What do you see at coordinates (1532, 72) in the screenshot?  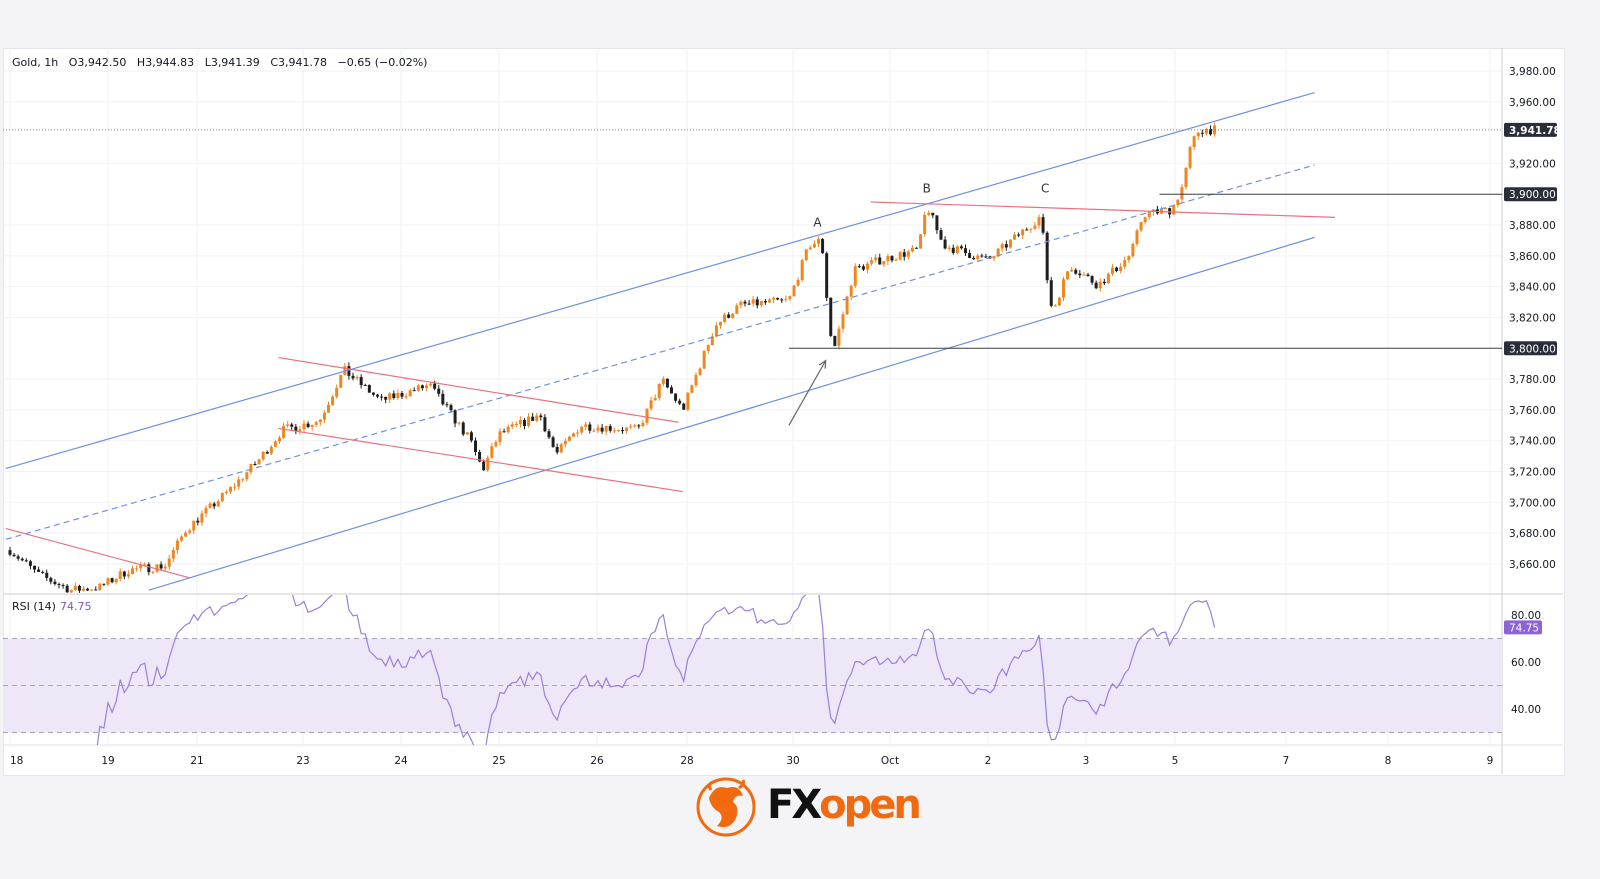 I see `price-tick-label: 3,980.00` at bounding box center [1532, 72].